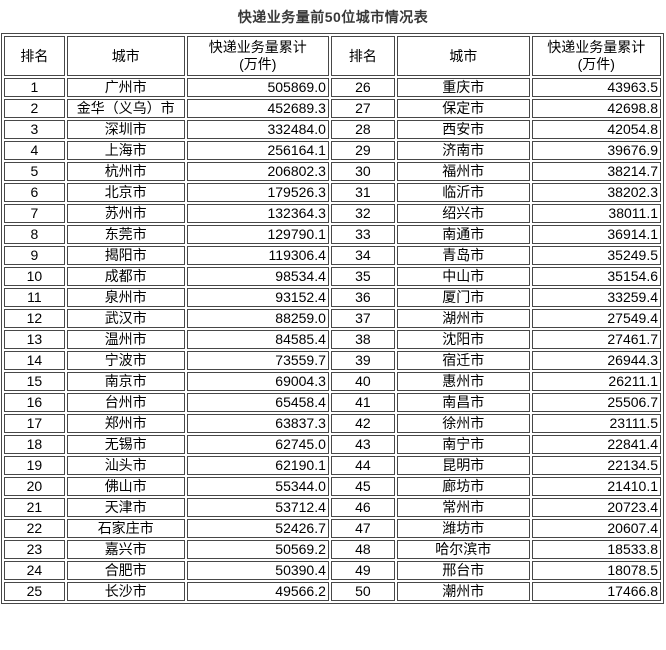 The width and height of the screenshot is (666, 650). I want to click on page-title: 快递业务量前50位城市情况表, so click(333, 17).